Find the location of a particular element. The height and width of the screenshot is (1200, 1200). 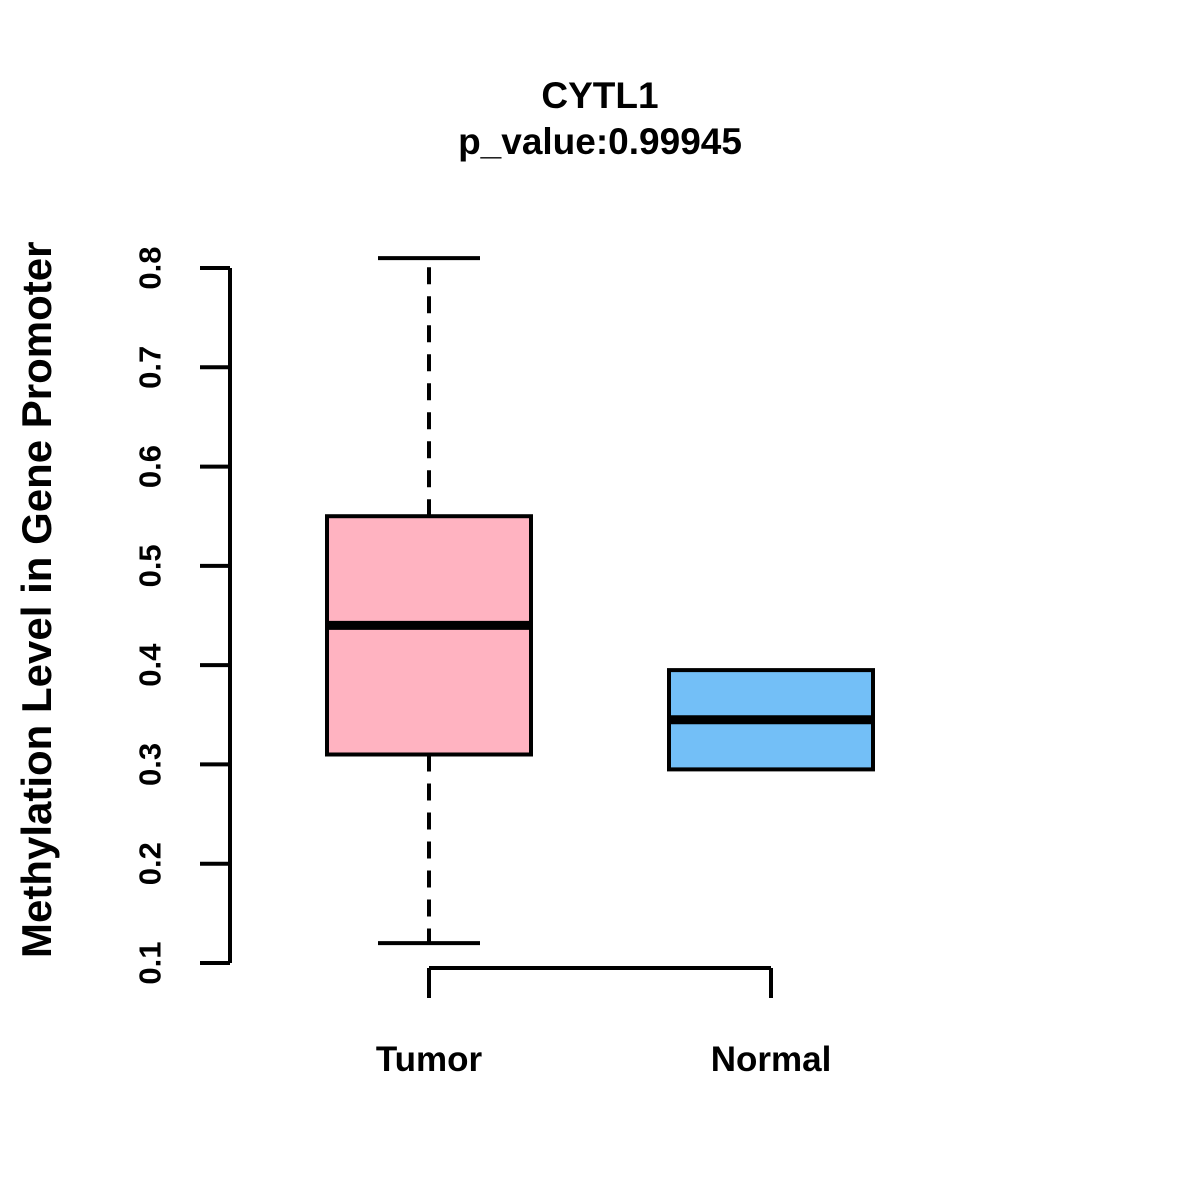

box-tumor is located at coordinates (429, 635).